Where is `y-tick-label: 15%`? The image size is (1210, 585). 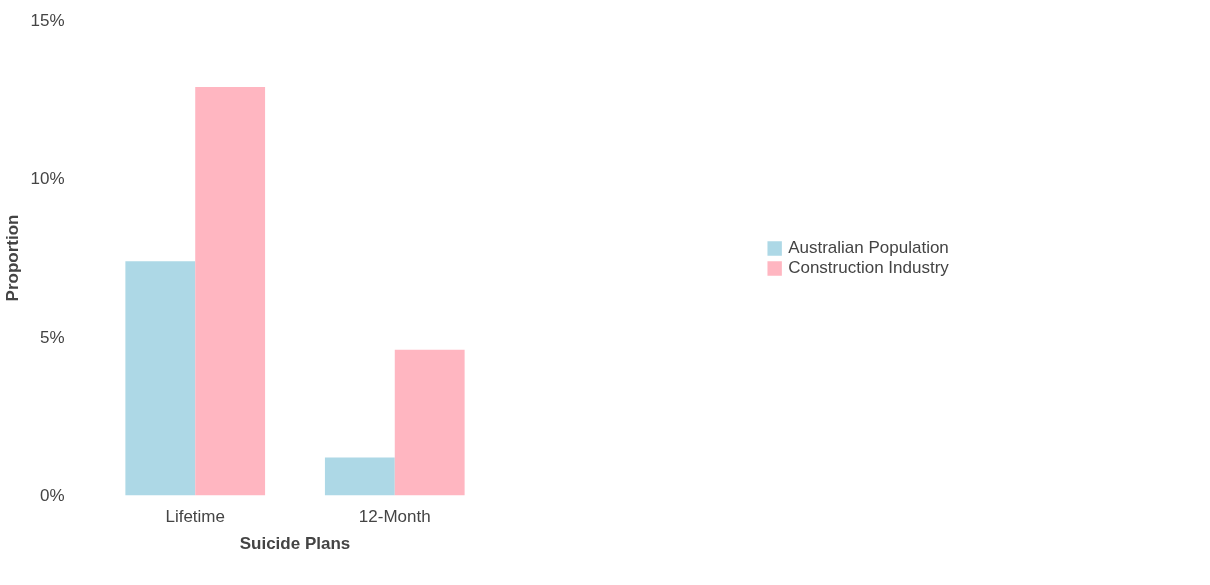 y-tick-label: 15% is located at coordinates (47, 20).